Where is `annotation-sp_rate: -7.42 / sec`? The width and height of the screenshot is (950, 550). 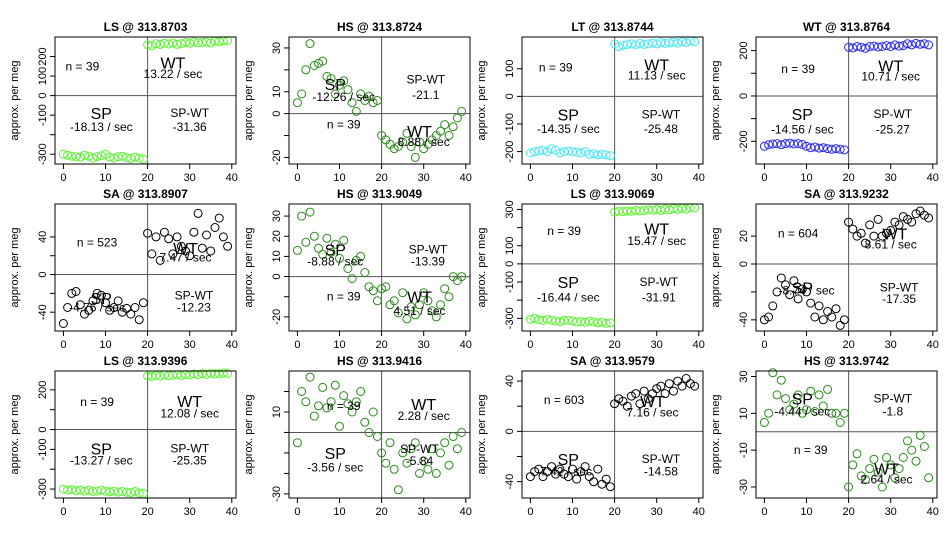 annotation-sp_rate: -7.42 / sec is located at coordinates (564, 472).